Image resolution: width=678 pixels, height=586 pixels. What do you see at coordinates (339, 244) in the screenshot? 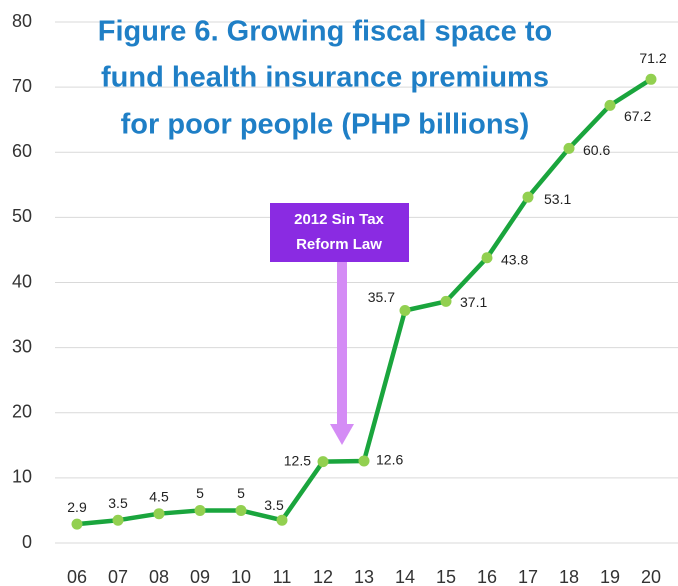
I see `annotation: Reform Law` at bounding box center [339, 244].